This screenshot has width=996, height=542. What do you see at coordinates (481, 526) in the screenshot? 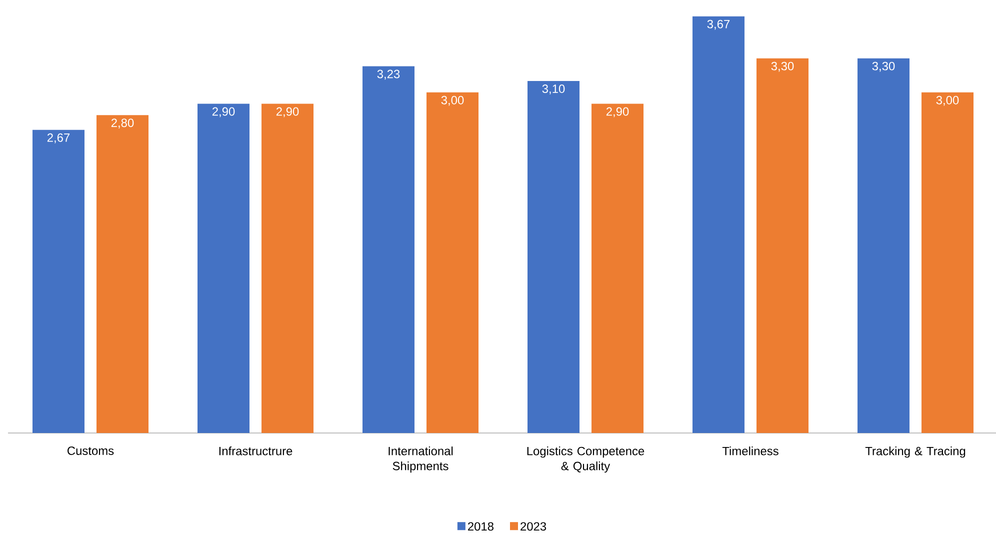
I see `legend-label: 2018` at bounding box center [481, 526].